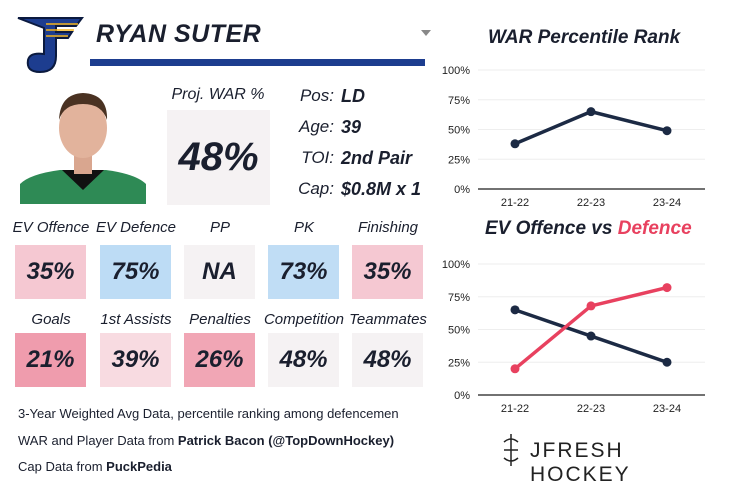 The height and width of the screenshot is (494, 730). What do you see at coordinates (139, 466) in the screenshot?
I see `source-name: PuckPedia` at bounding box center [139, 466].